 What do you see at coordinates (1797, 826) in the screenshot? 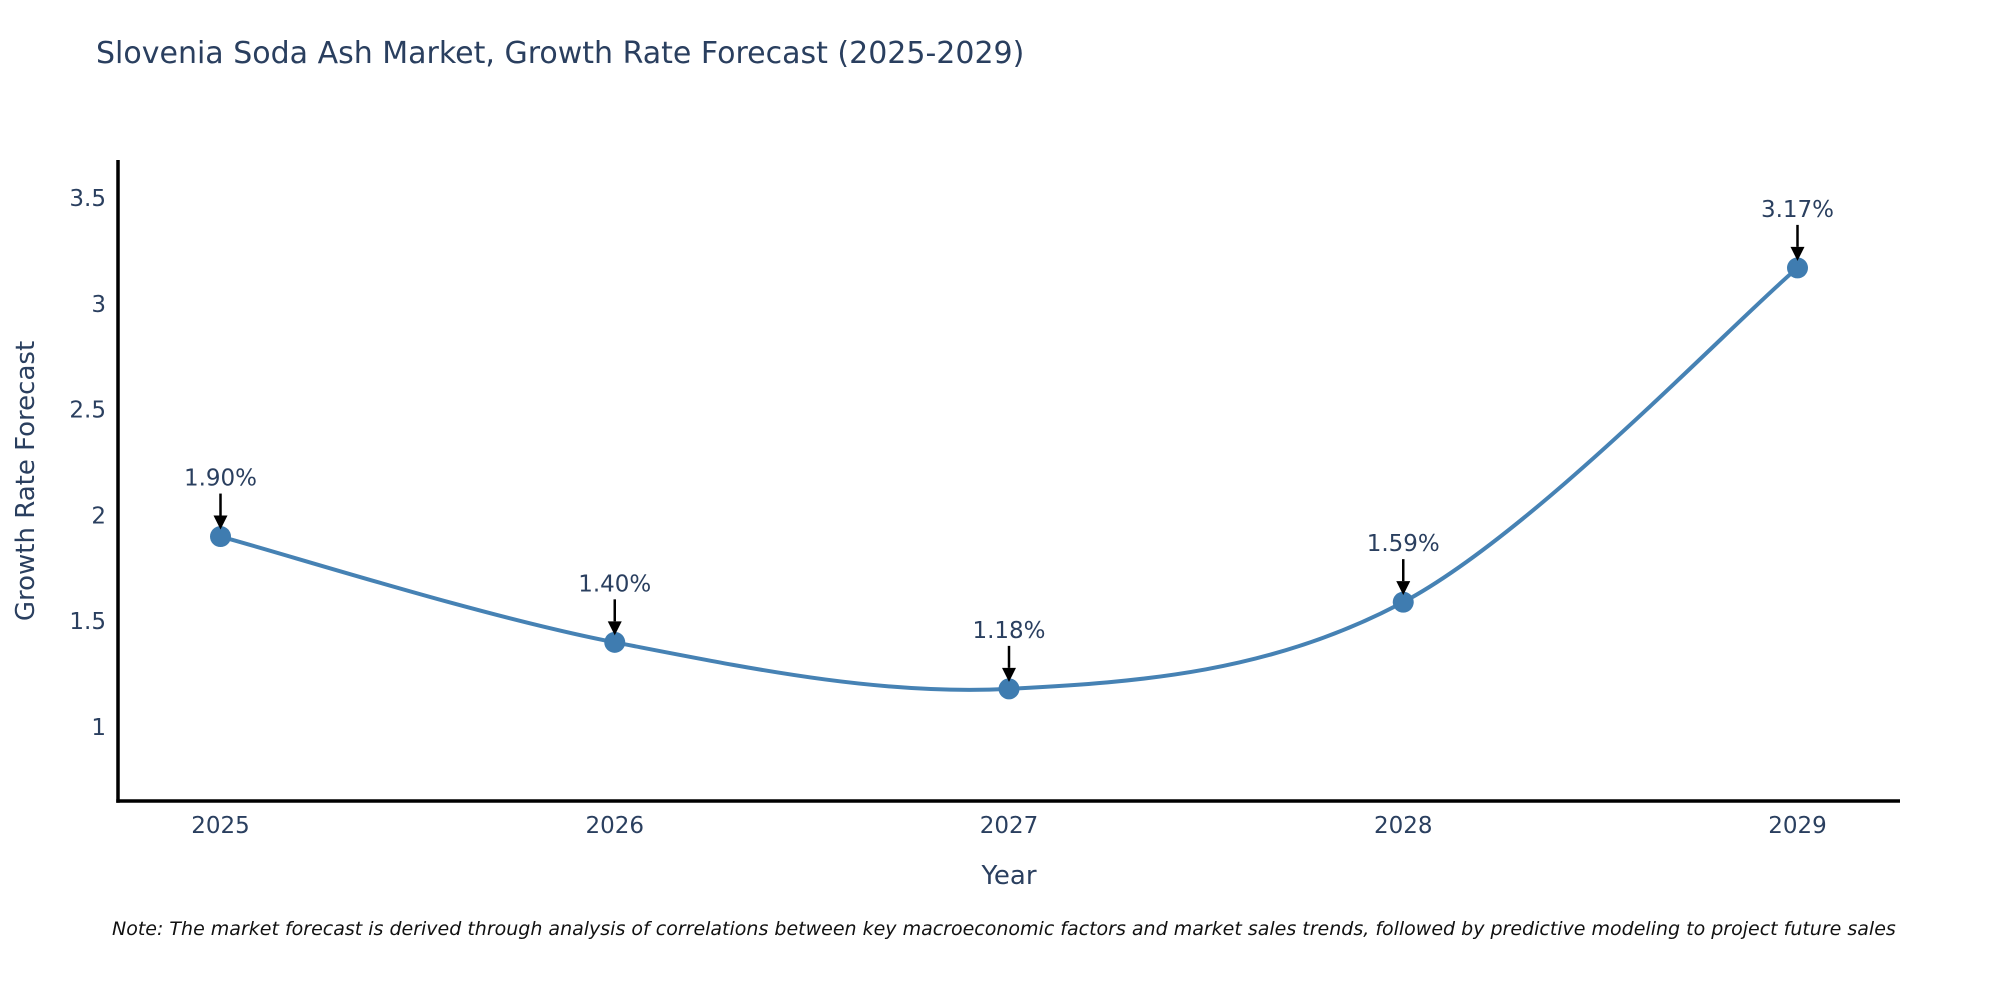
I see `x-tick-label: 2029` at bounding box center [1797, 826].